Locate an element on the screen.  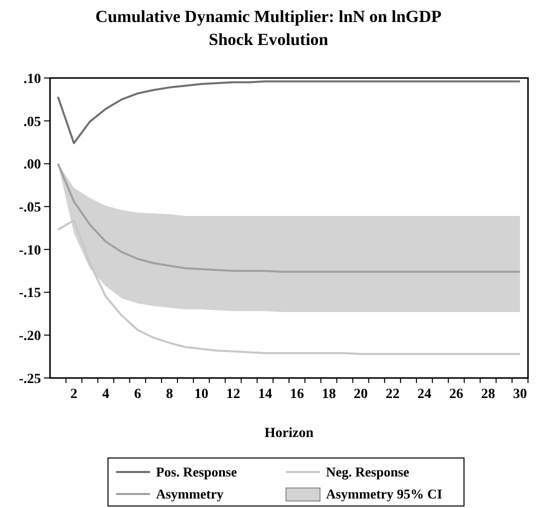
x-tick-label: 6 is located at coordinates (138, 394).